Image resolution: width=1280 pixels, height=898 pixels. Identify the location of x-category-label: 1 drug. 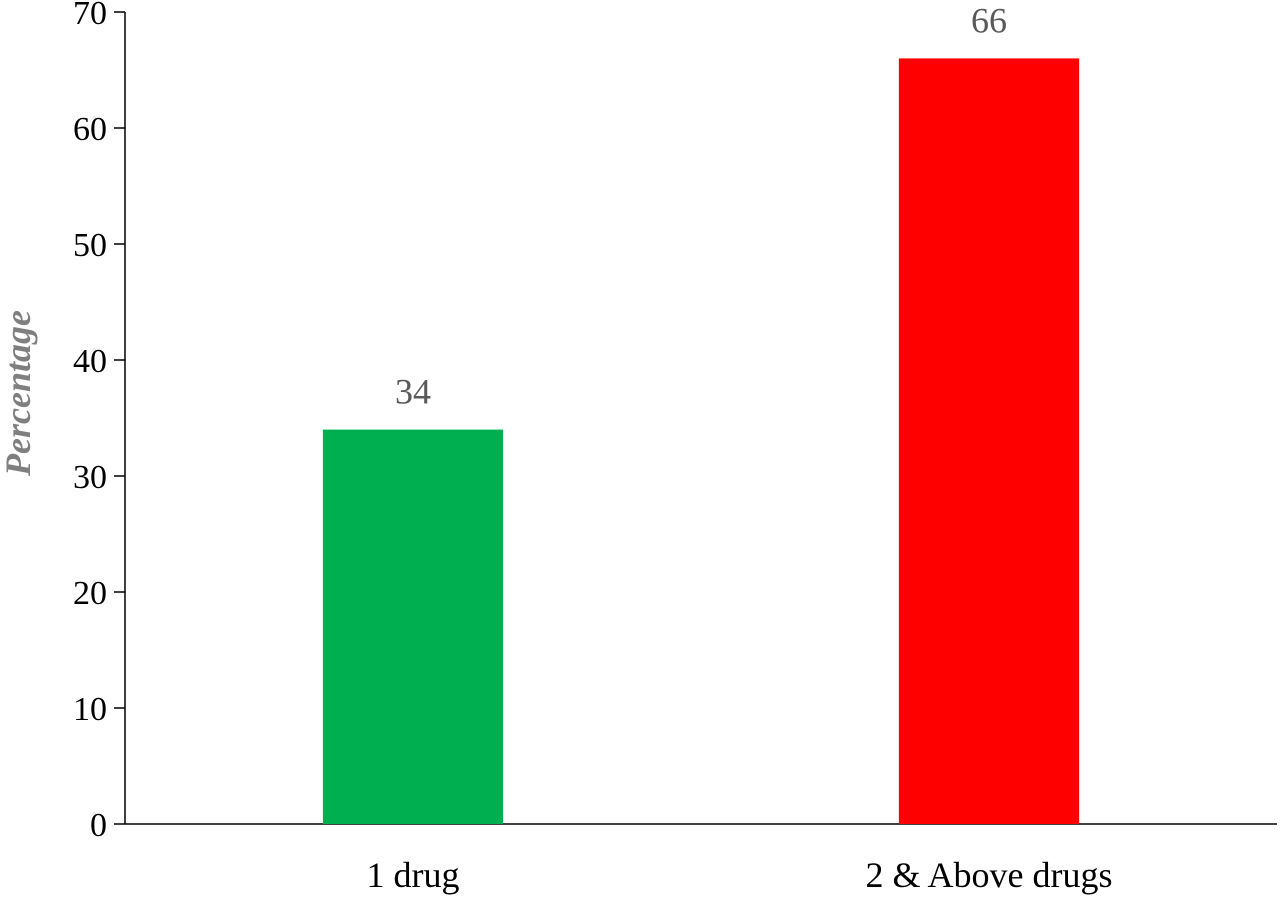
(413, 875).